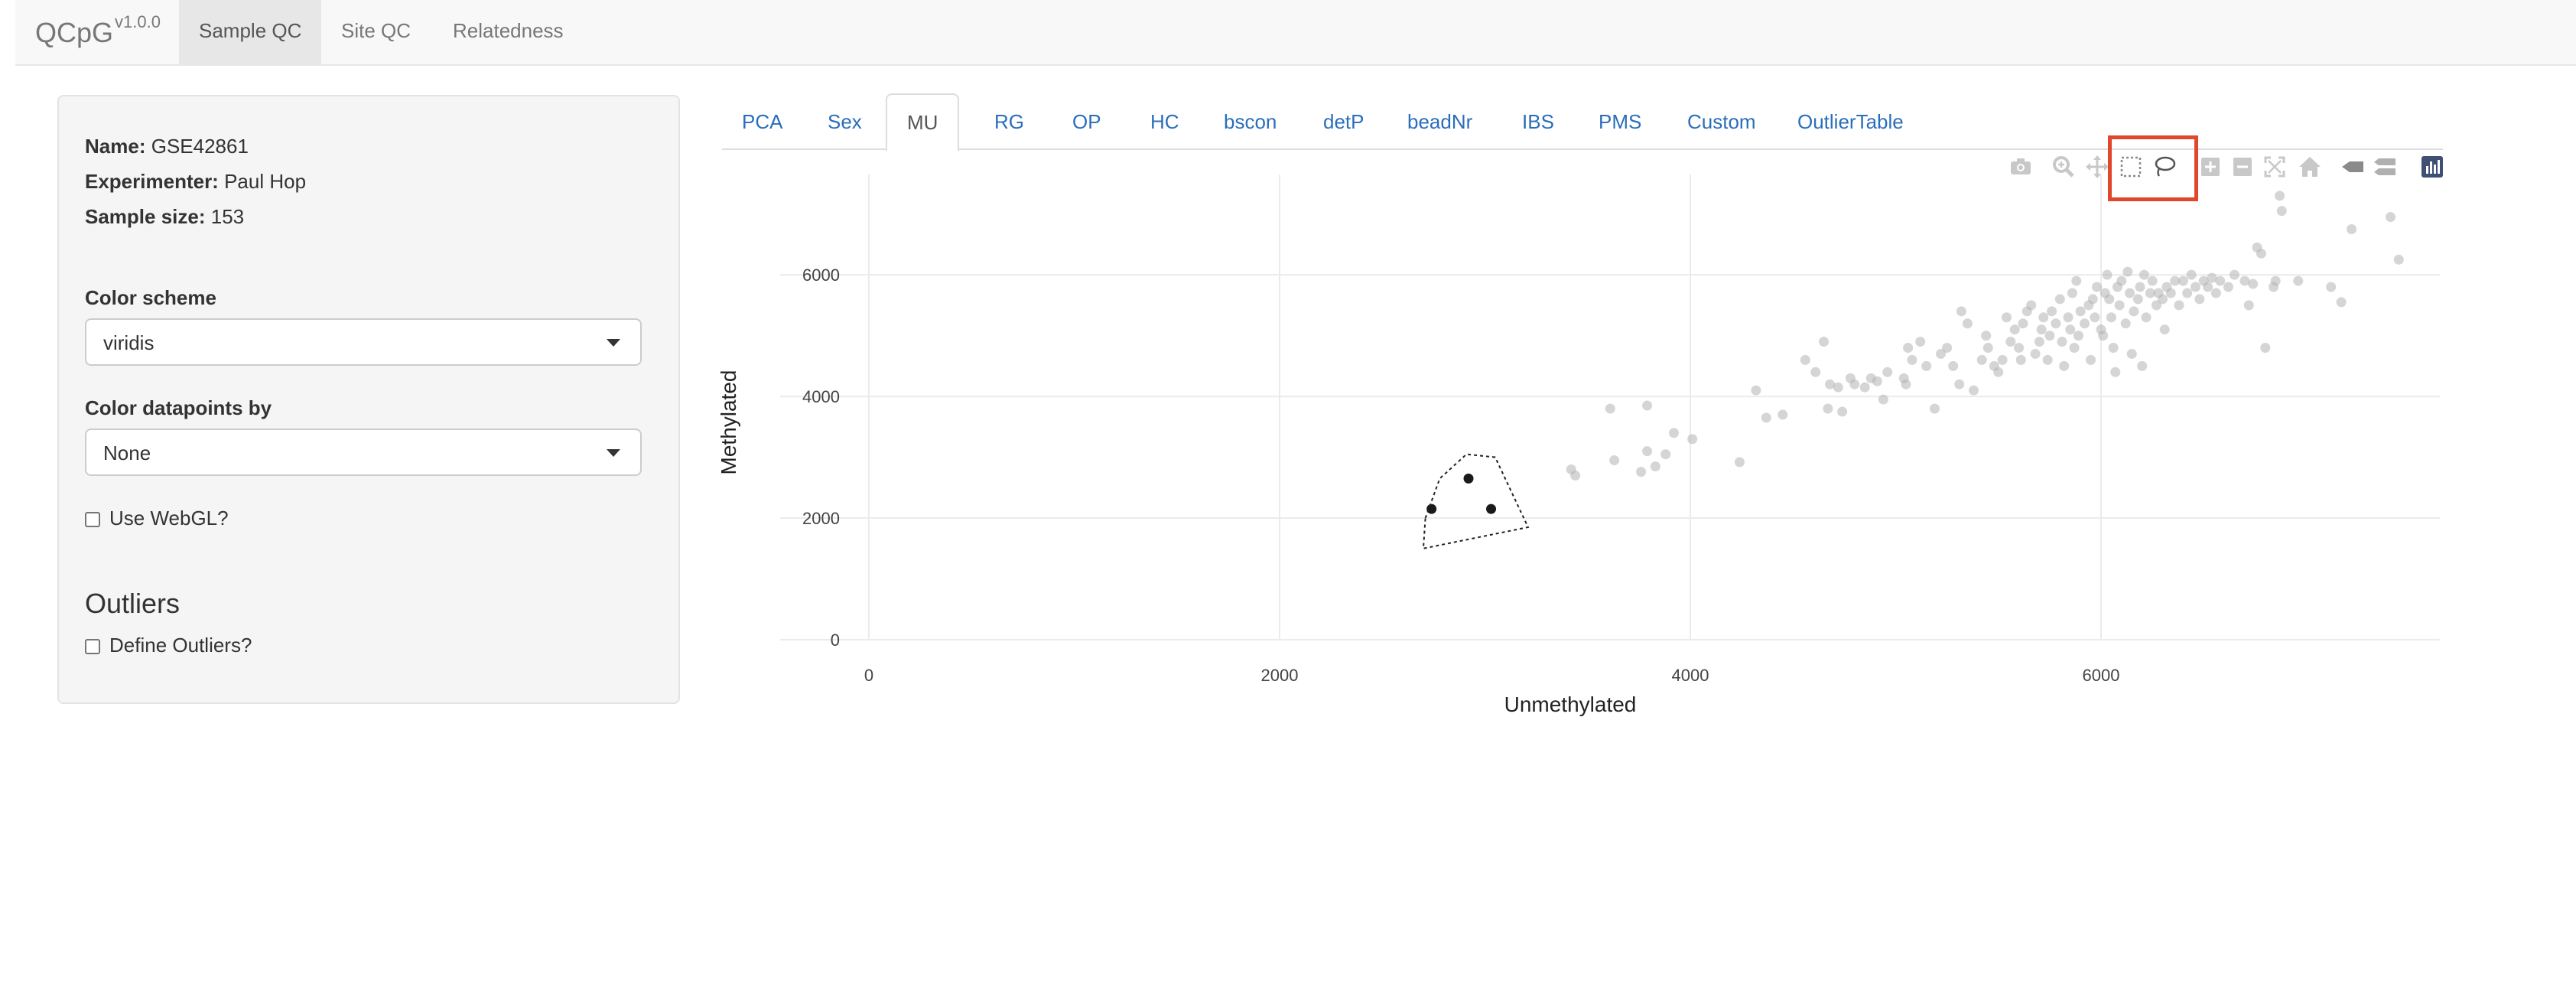 This screenshot has width=2576, height=981. I want to click on app-version: v1.0.0, so click(138, 21).